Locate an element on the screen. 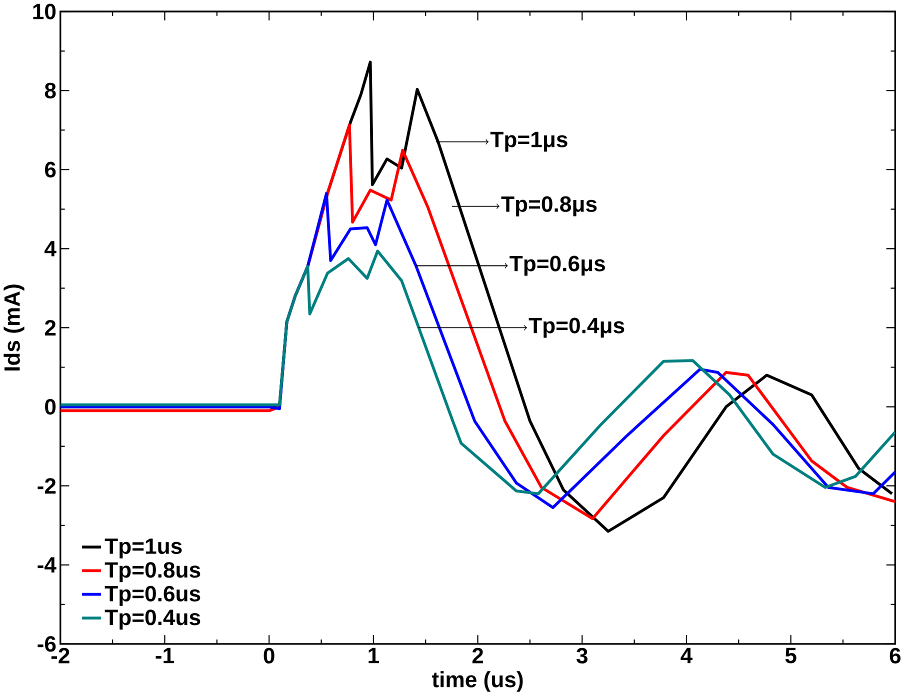 The image size is (905, 695). y-tick-label: 8 is located at coordinates (50, 90).